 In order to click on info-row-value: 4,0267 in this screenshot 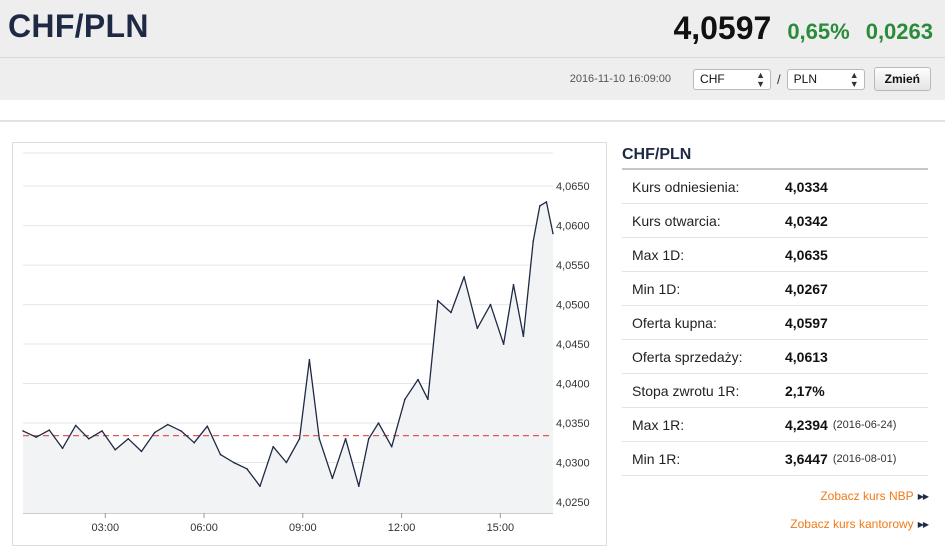, I will do `click(806, 288)`.